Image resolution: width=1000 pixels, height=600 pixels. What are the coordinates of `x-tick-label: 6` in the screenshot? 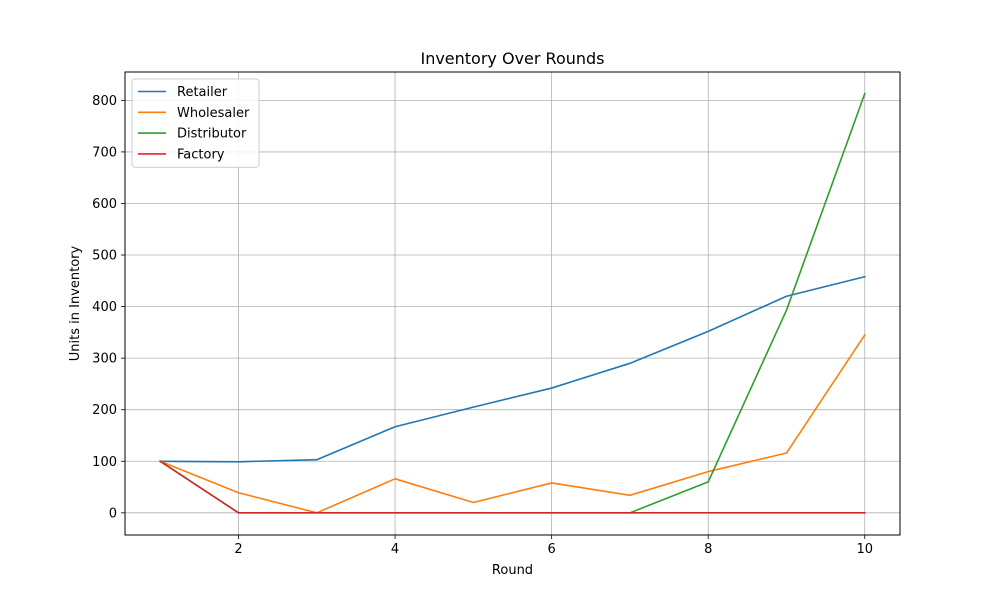 It's located at (552, 549).